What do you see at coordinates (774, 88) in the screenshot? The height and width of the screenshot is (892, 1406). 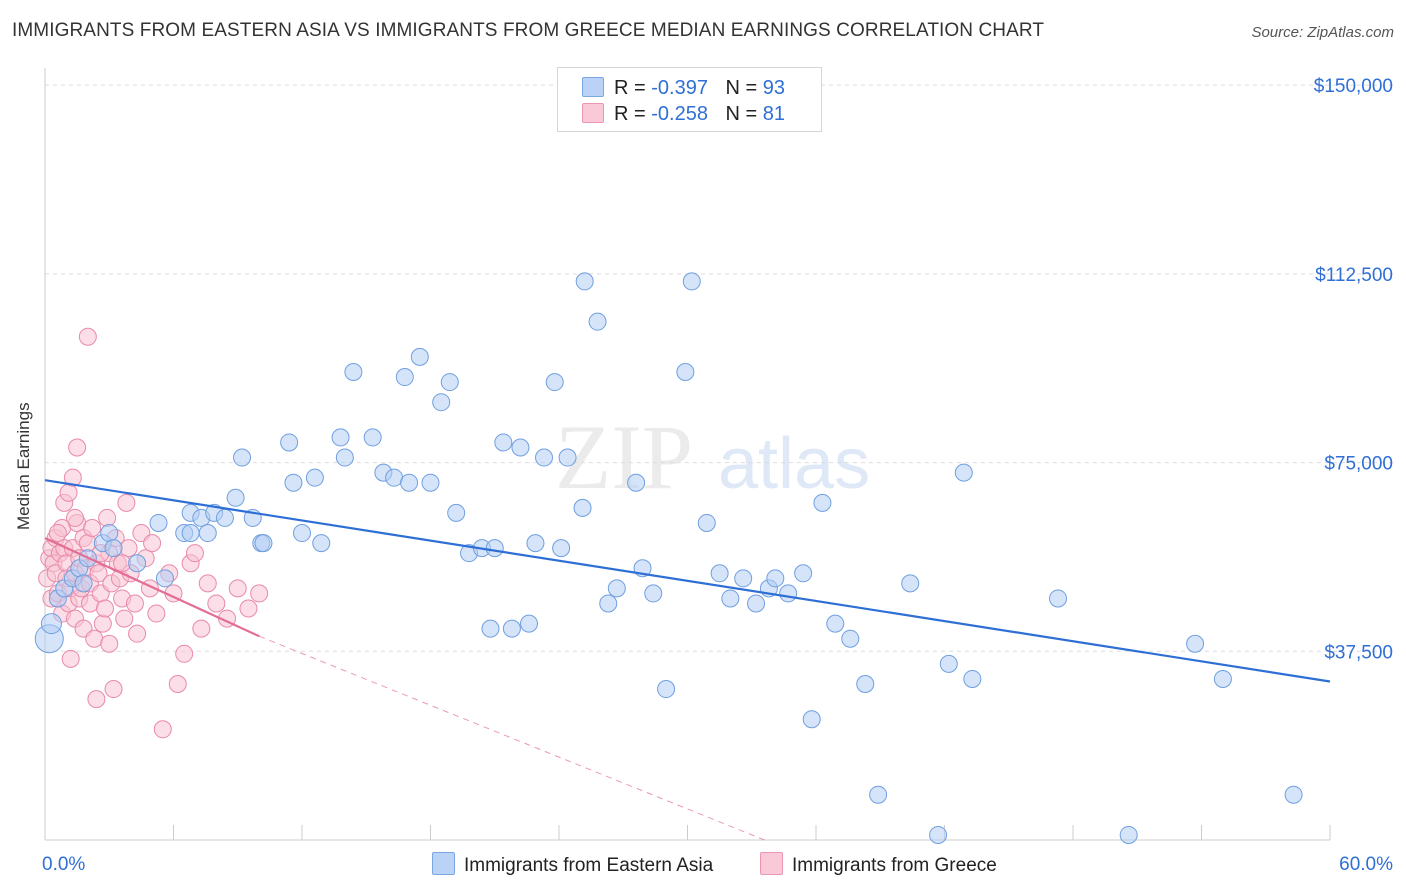 I see `n-value-eastern-asia: 93` at bounding box center [774, 88].